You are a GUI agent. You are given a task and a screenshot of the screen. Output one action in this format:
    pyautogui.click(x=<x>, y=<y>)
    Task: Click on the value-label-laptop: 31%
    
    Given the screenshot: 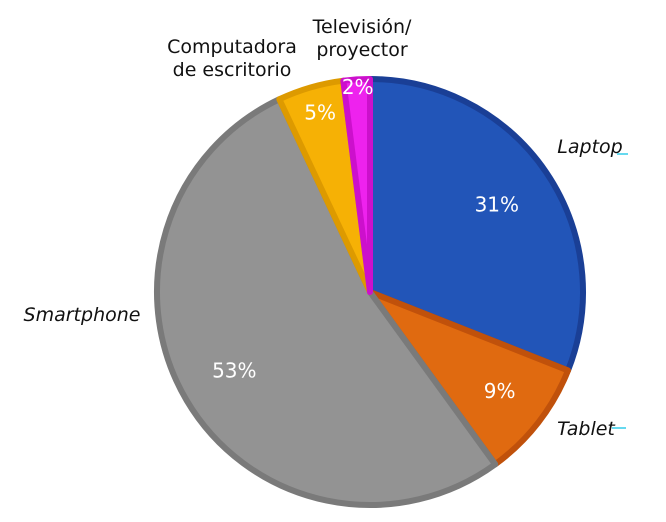 What is the action you would take?
    pyautogui.click(x=497, y=204)
    